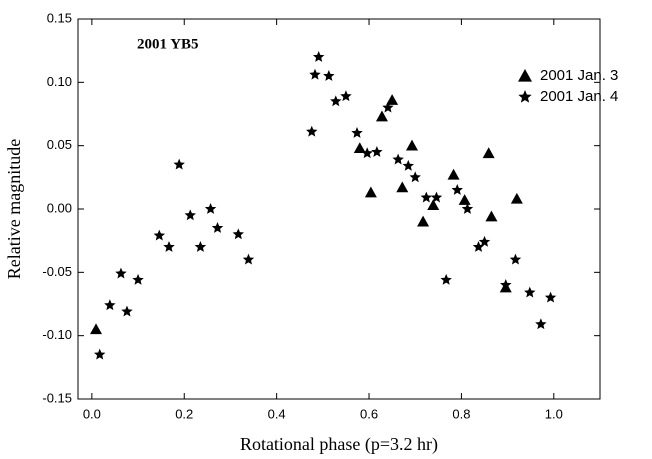 Image resolution: width=652 pixels, height=459 pixels. I want to click on x-tick-label: 0.2, so click(184, 413).